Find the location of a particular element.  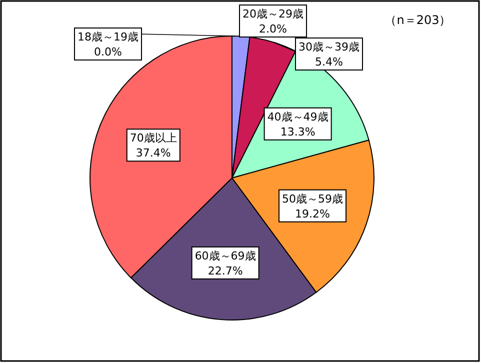

slice-label: 40歳～49歳 is located at coordinates (297, 117).